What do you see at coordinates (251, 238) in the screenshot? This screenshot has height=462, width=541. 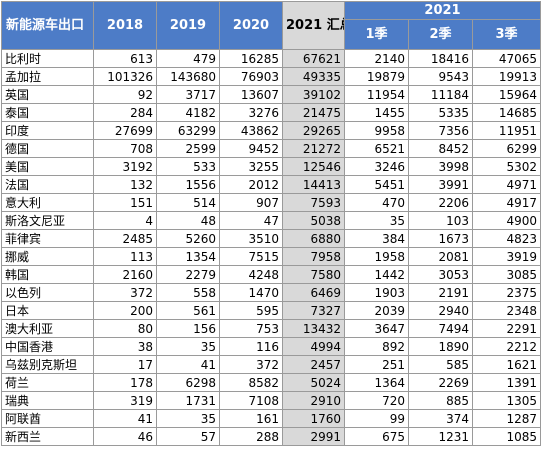 I see `value-2020-cell: 3510` at bounding box center [251, 238].